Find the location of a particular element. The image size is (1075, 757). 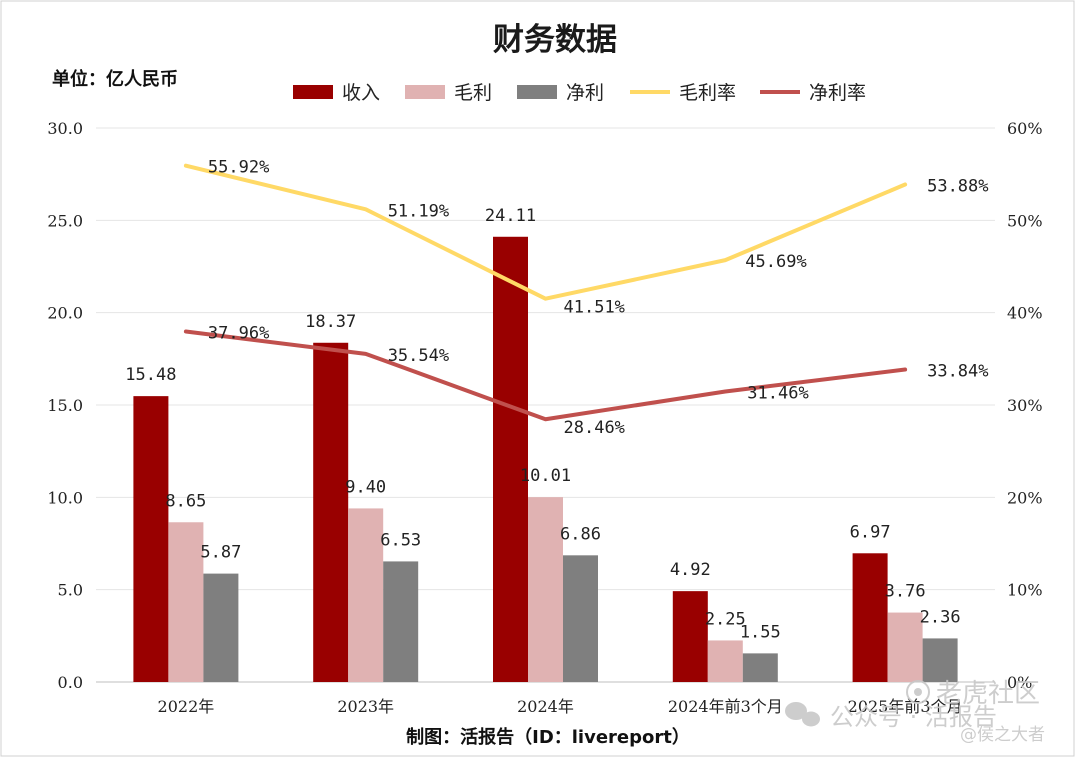

line-data-label: 45.69% is located at coordinates (775, 262).